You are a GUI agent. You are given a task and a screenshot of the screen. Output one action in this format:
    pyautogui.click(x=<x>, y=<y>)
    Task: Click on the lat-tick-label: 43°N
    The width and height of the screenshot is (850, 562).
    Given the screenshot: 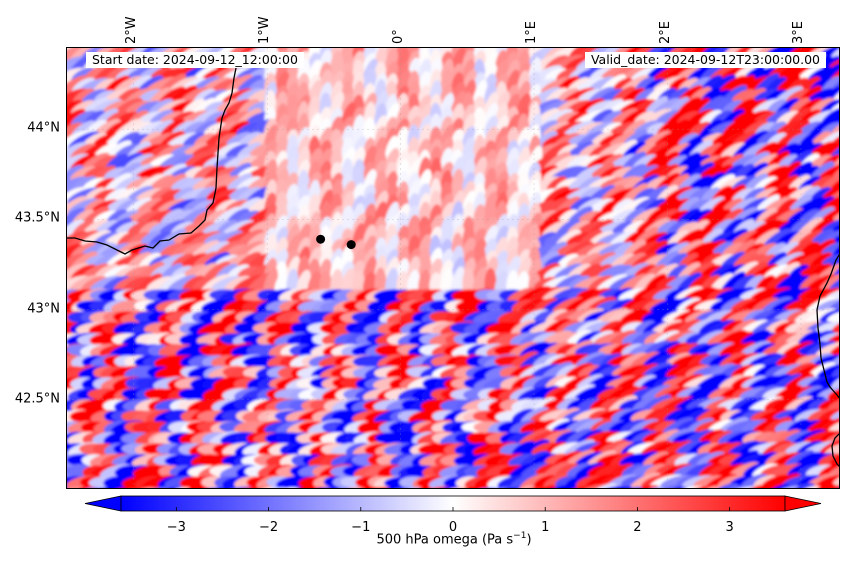 What is the action you would take?
    pyautogui.click(x=43, y=309)
    